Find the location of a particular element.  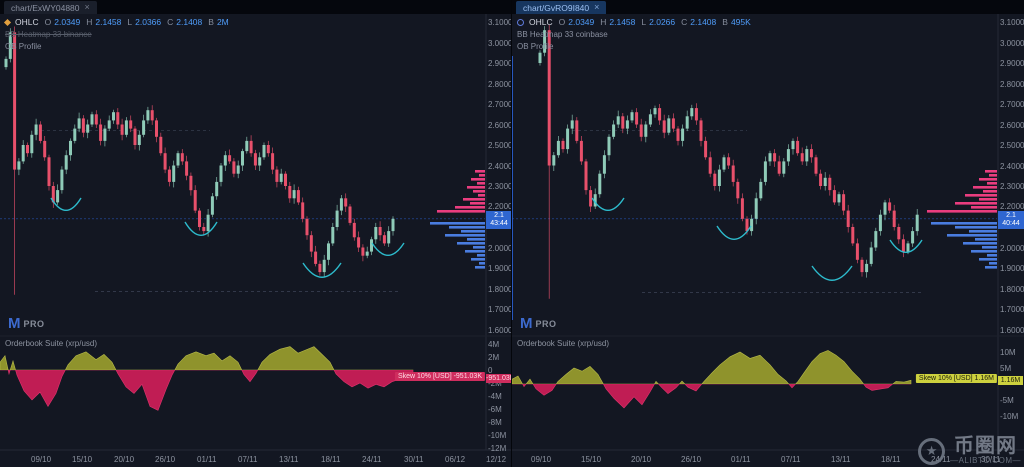

site-watermark: ★ 币圈网 —ALIBTC.COM— is located at coordinates (969, 451).